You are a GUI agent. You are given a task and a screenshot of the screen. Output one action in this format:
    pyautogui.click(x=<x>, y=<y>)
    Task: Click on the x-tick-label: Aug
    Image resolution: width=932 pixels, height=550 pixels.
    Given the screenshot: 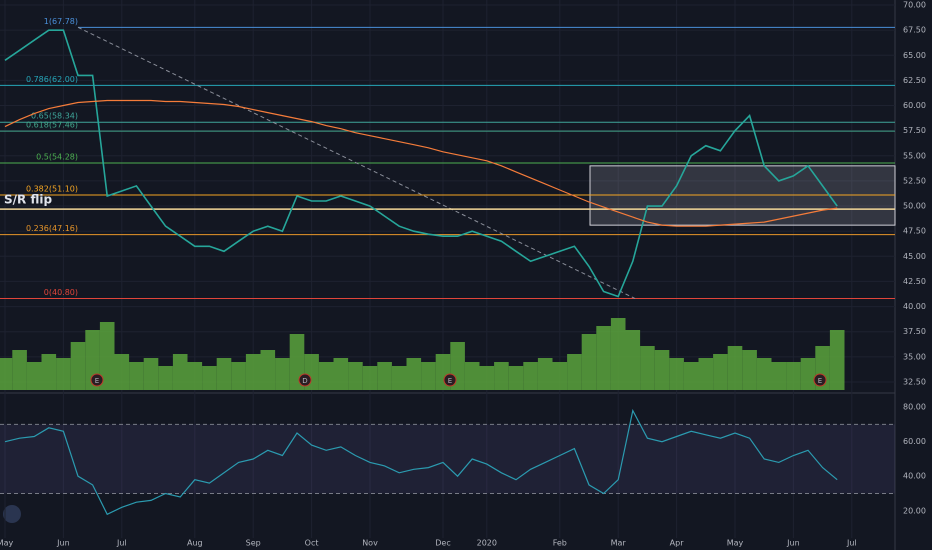 What is the action you would take?
    pyautogui.click(x=195, y=543)
    